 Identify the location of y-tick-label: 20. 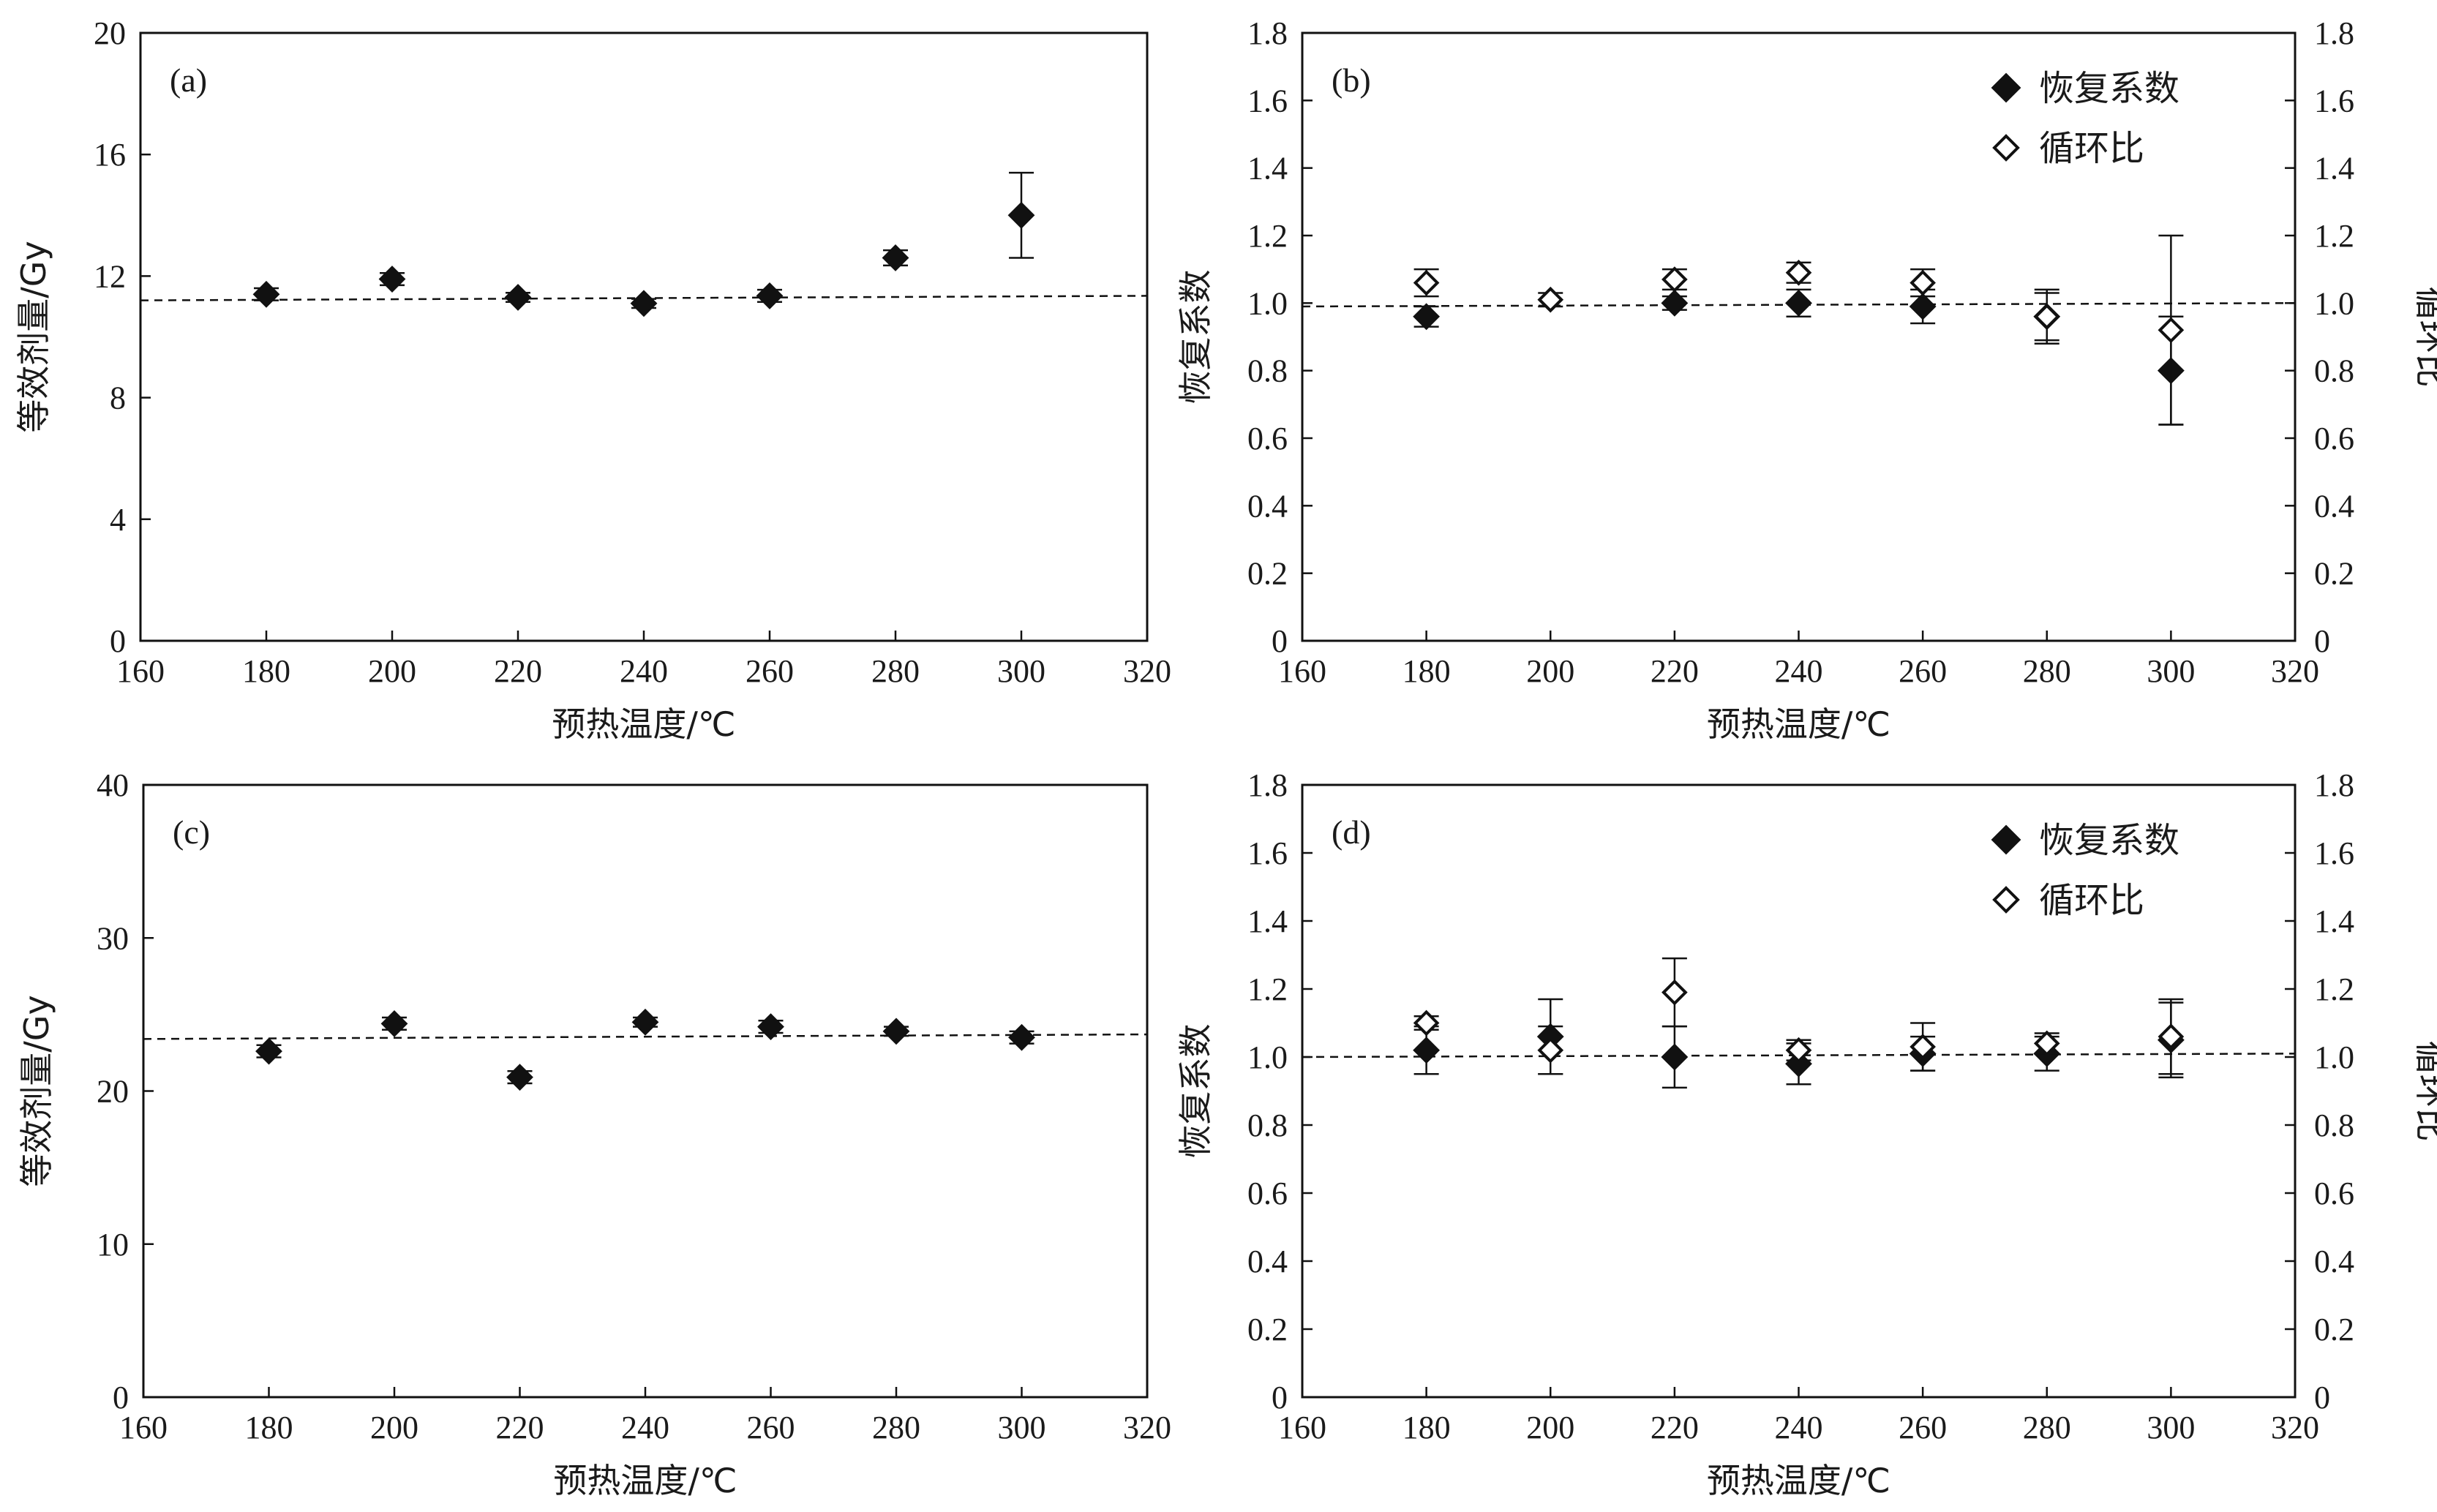
(110, 33).